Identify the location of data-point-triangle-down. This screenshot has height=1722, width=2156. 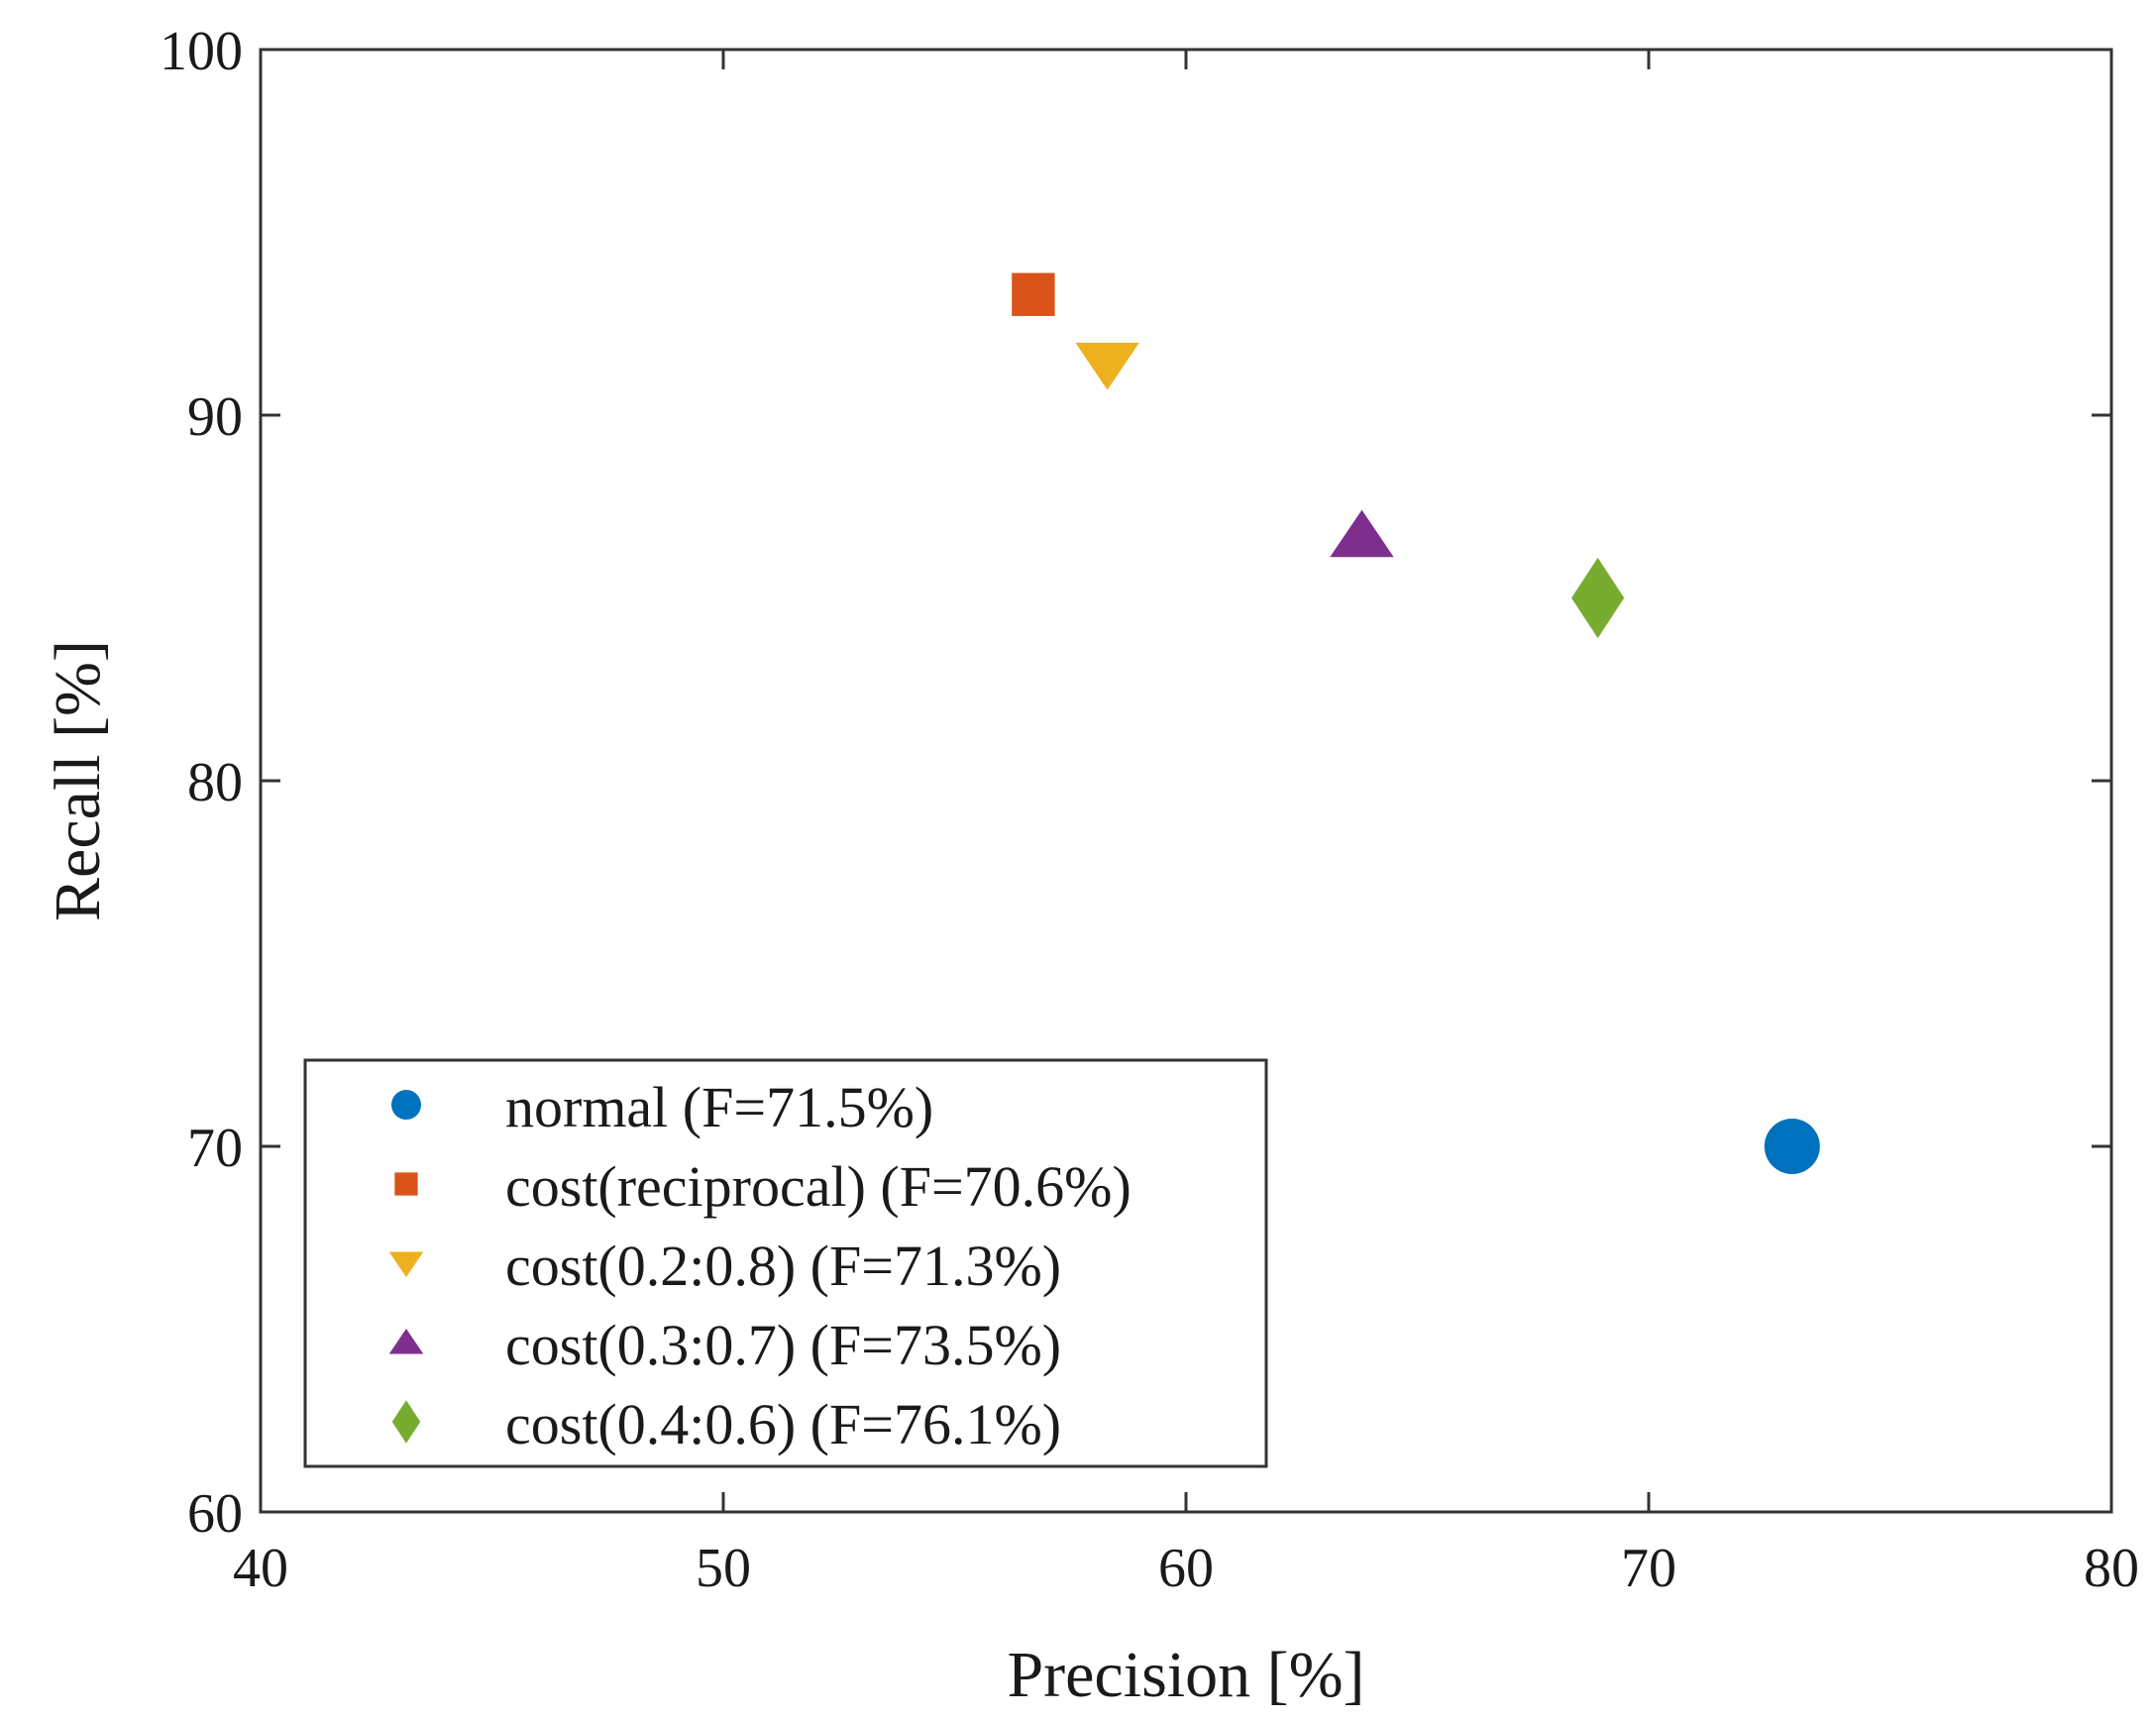
(1107, 366).